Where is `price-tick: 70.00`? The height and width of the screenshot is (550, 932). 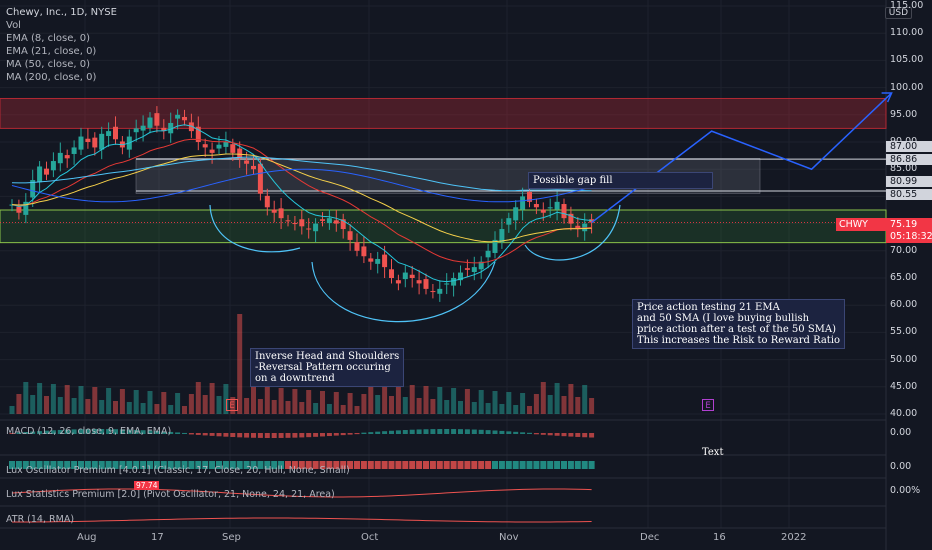 price-tick: 70.00 is located at coordinates (904, 250).